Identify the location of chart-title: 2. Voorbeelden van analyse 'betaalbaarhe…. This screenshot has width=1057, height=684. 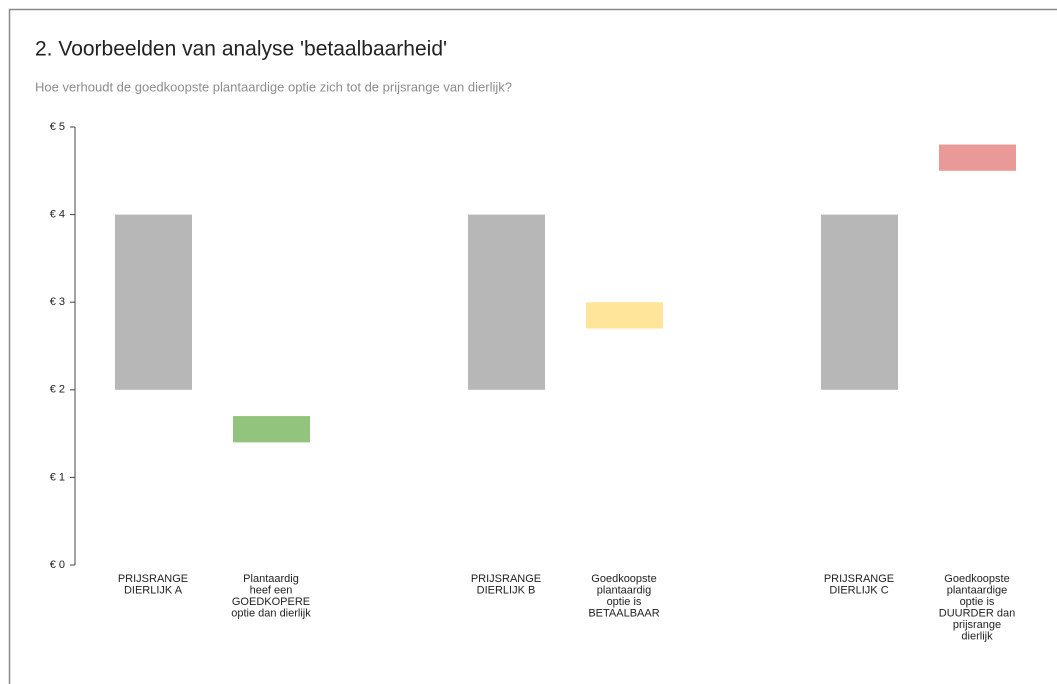
(241, 49).